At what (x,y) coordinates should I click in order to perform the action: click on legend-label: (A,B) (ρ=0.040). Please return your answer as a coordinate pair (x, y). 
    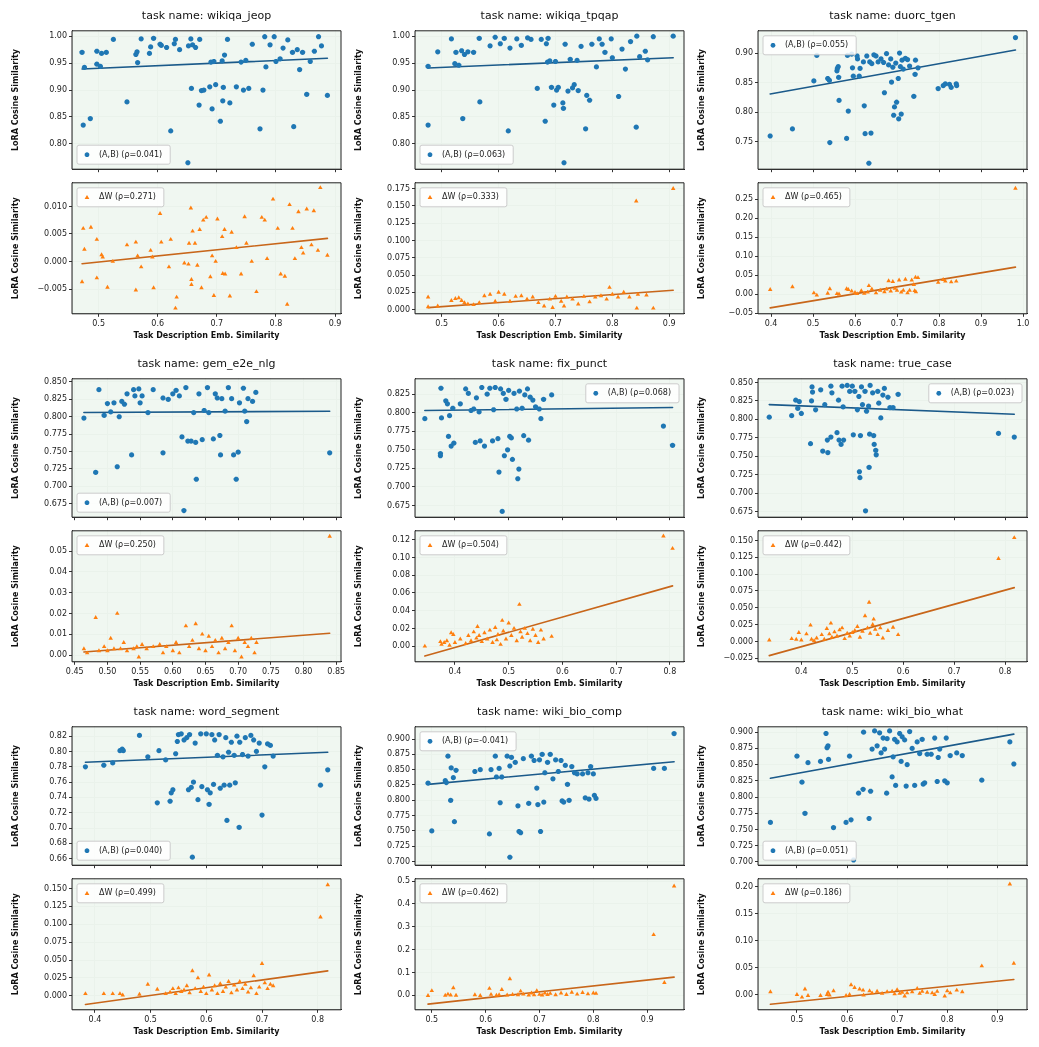
    Looking at the image, I should click on (131, 850).